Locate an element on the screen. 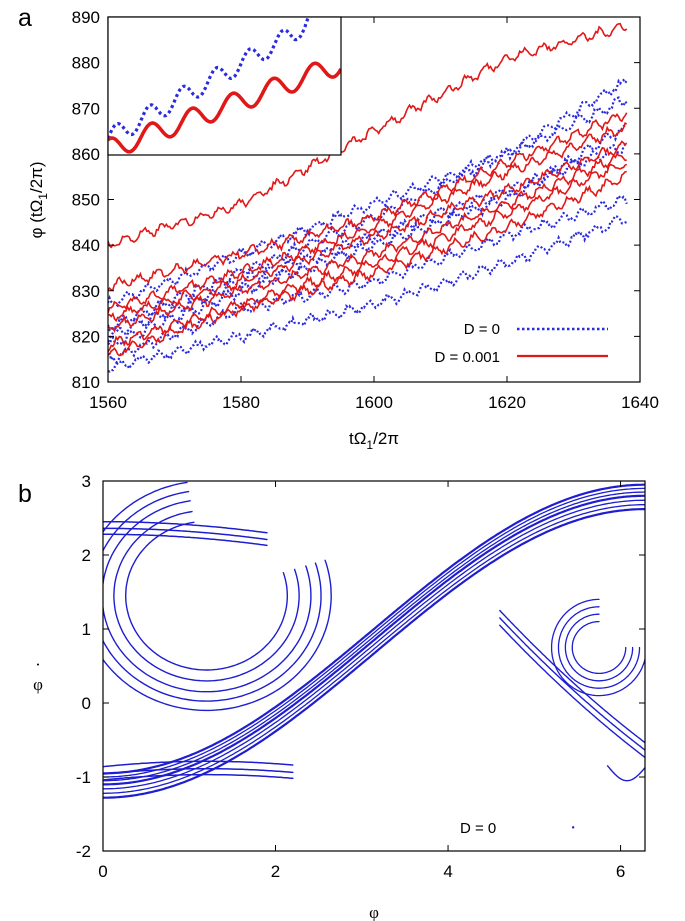 This screenshot has width=685, height=921. panel-letter-a: a is located at coordinates (25, 18).